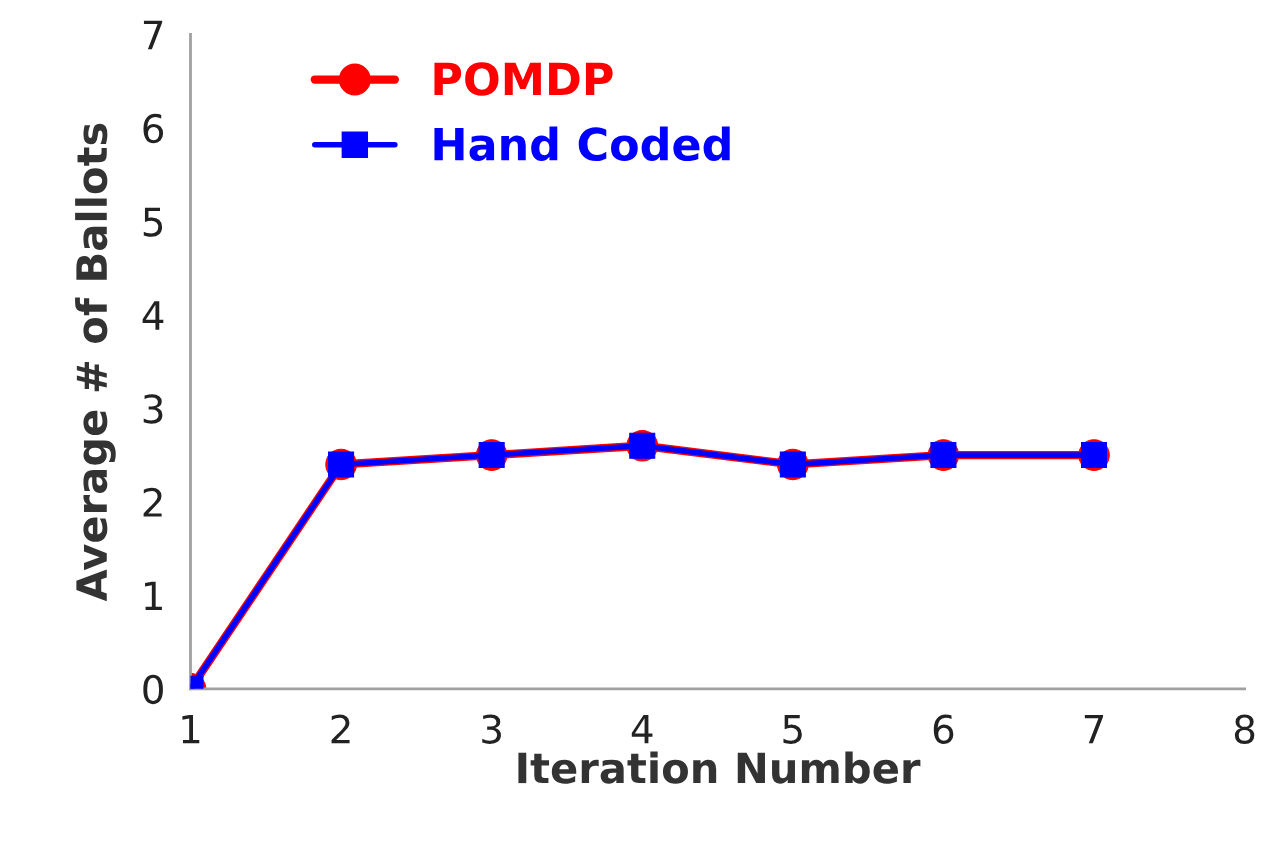 This screenshot has width=1270, height=861. I want to click on x-tick-label: 8, so click(1244, 729).